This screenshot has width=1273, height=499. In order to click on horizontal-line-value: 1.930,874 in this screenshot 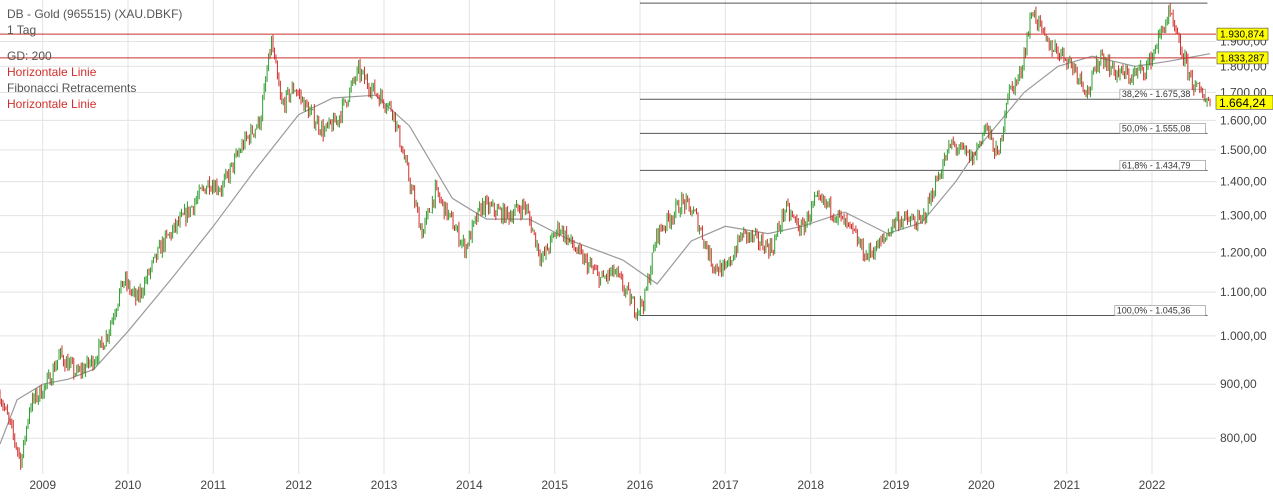, I will do `click(1242, 35)`.